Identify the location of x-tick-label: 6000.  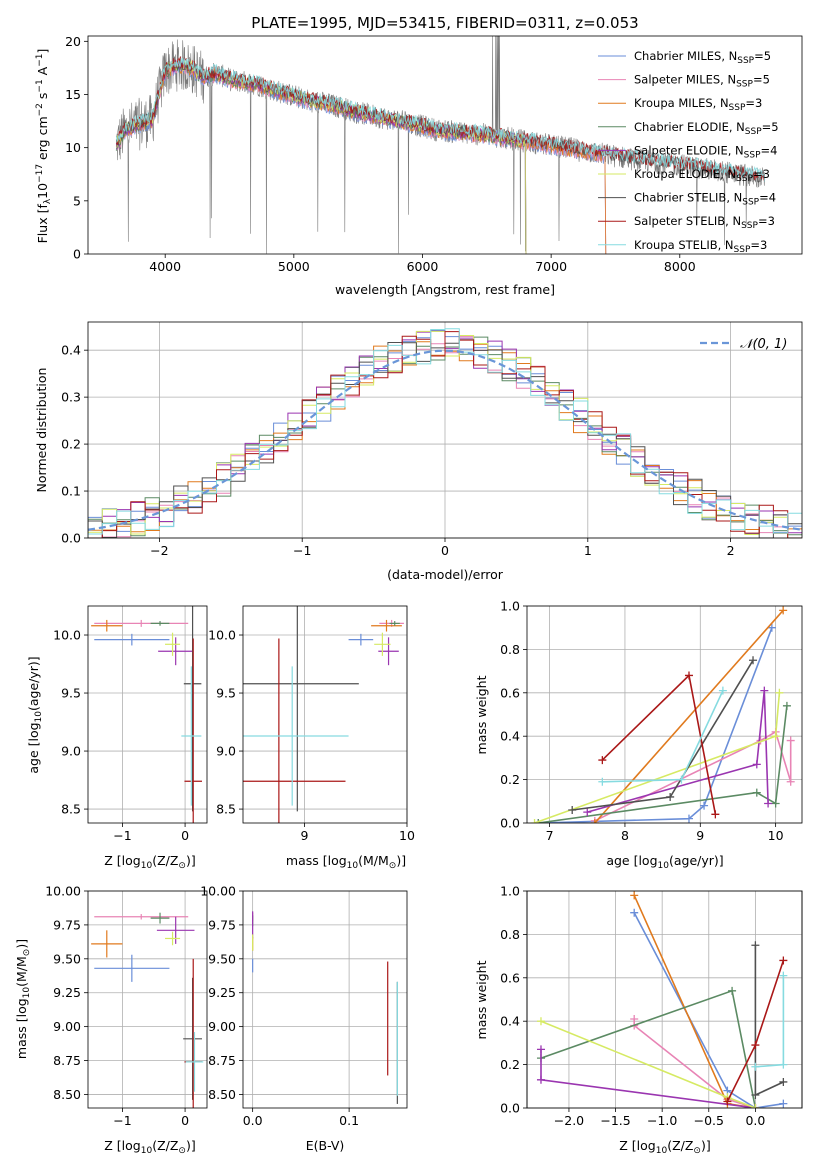
(423, 266).